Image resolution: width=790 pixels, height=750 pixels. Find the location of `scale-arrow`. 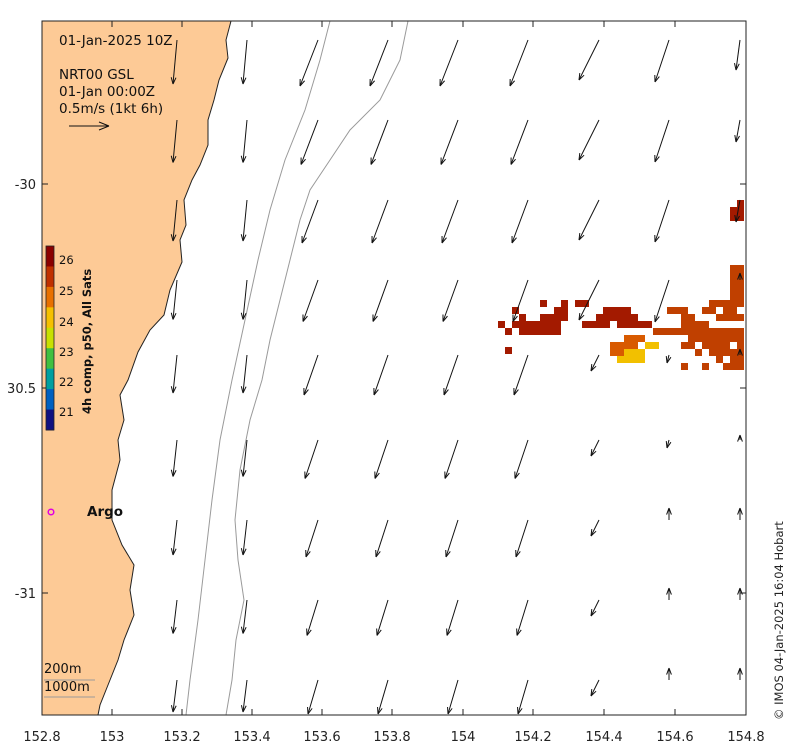

scale-arrow is located at coordinates (89, 126).